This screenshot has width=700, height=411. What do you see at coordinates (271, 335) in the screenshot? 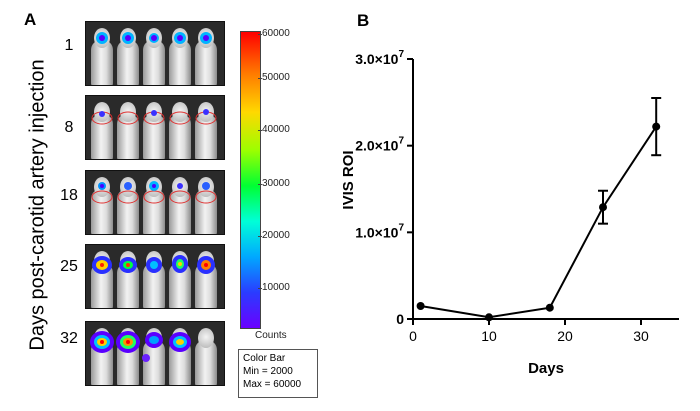
I see `color-bar-unit-label: Counts` at bounding box center [271, 335].